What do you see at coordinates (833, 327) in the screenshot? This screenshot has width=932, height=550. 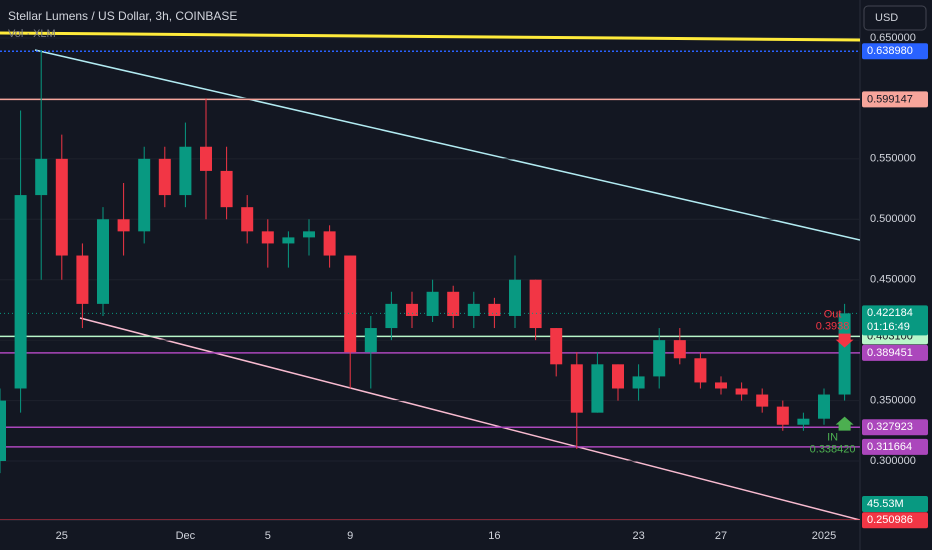 I see `signal-value: 0.3938` at bounding box center [833, 327].